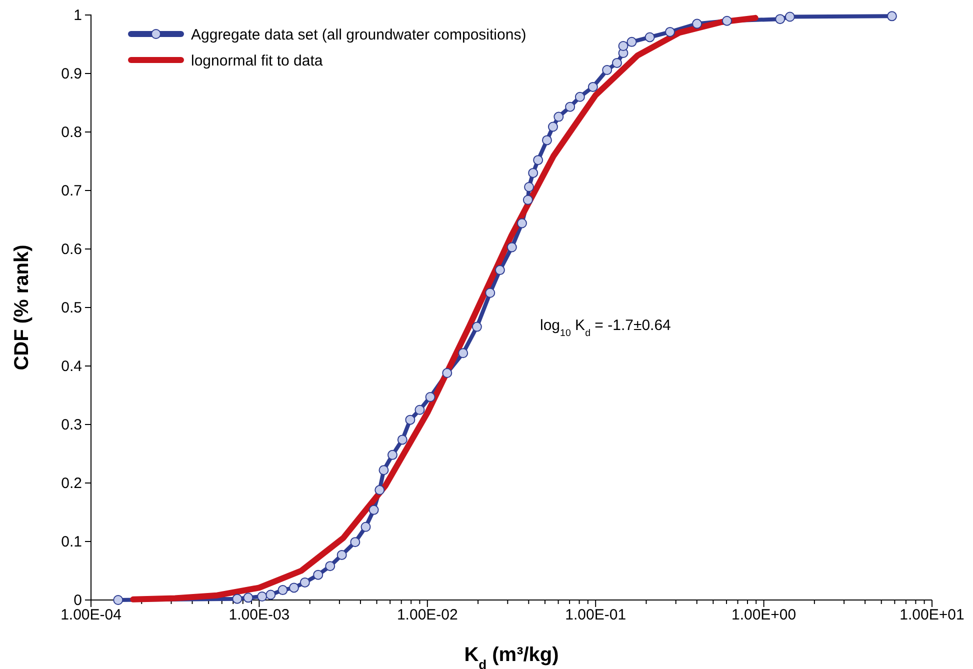  I want to click on y-tick-label: 0.1, so click(71, 541).